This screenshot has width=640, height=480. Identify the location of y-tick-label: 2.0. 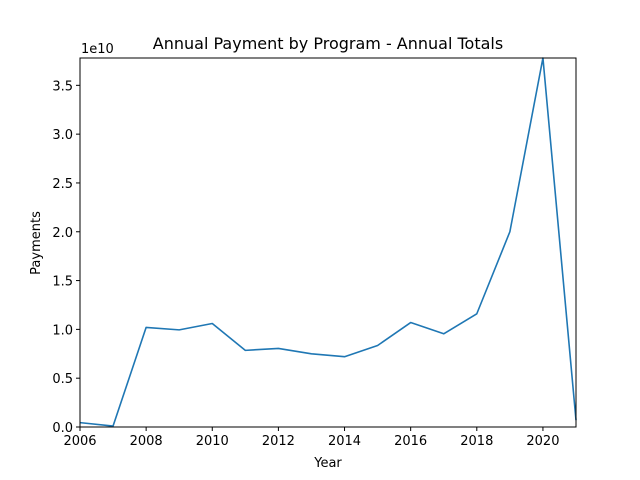
(62, 233).